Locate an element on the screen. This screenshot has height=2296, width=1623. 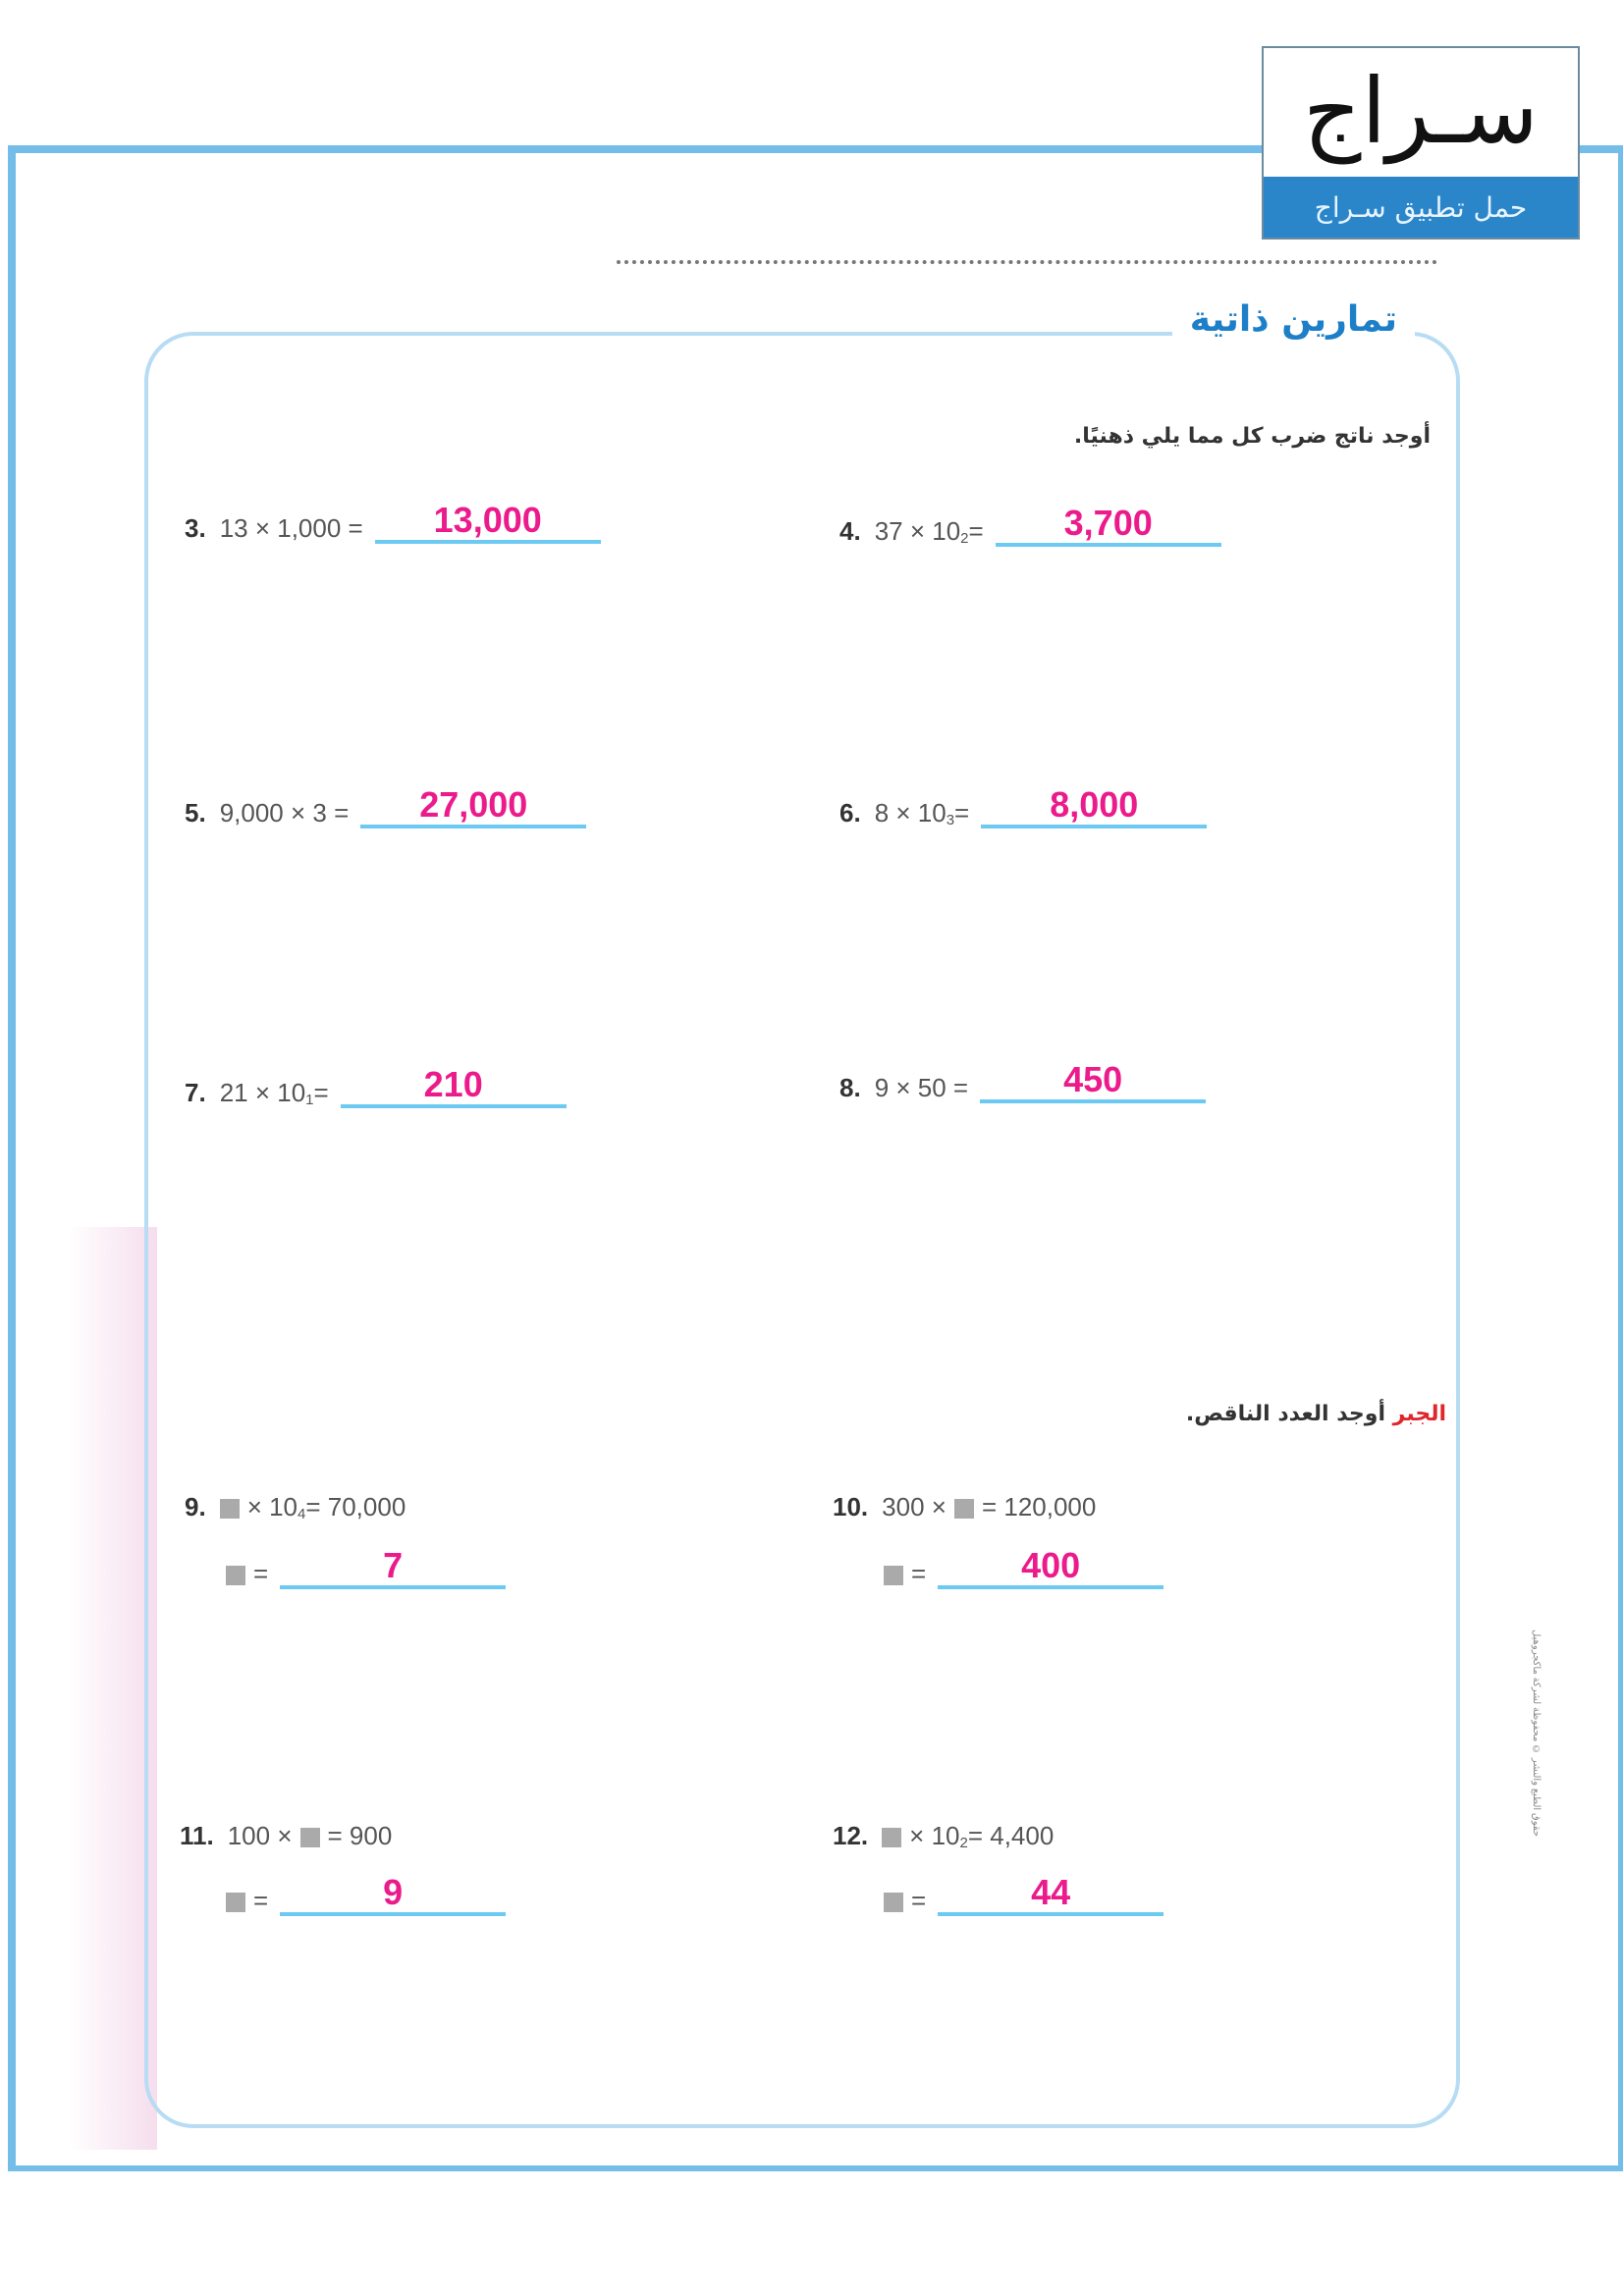
section-title: تمارين ذاتية is located at coordinates (1293, 319).